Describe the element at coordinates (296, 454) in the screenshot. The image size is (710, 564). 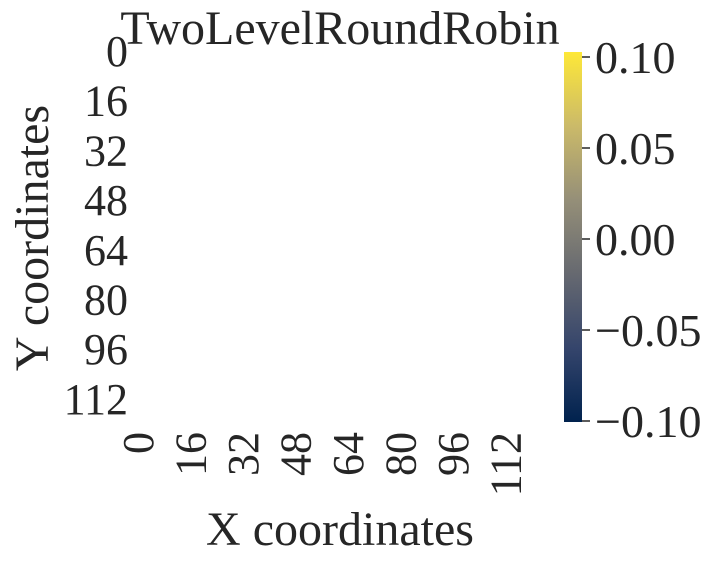
I see `x-tick-label: 48` at that location.